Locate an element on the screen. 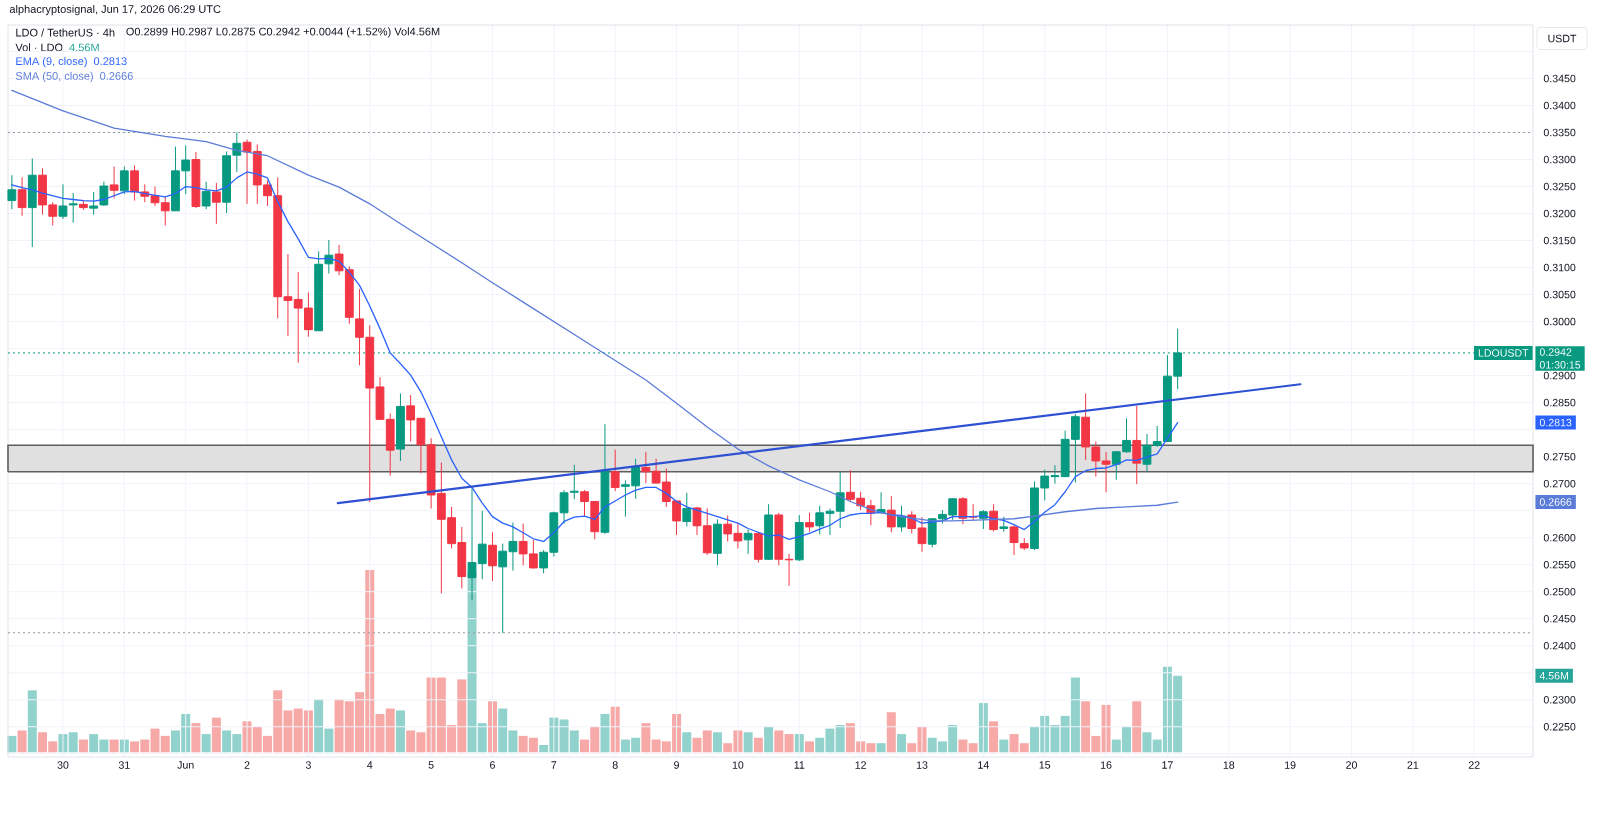  y-tick-label: 0.3200 is located at coordinates (1559, 213).